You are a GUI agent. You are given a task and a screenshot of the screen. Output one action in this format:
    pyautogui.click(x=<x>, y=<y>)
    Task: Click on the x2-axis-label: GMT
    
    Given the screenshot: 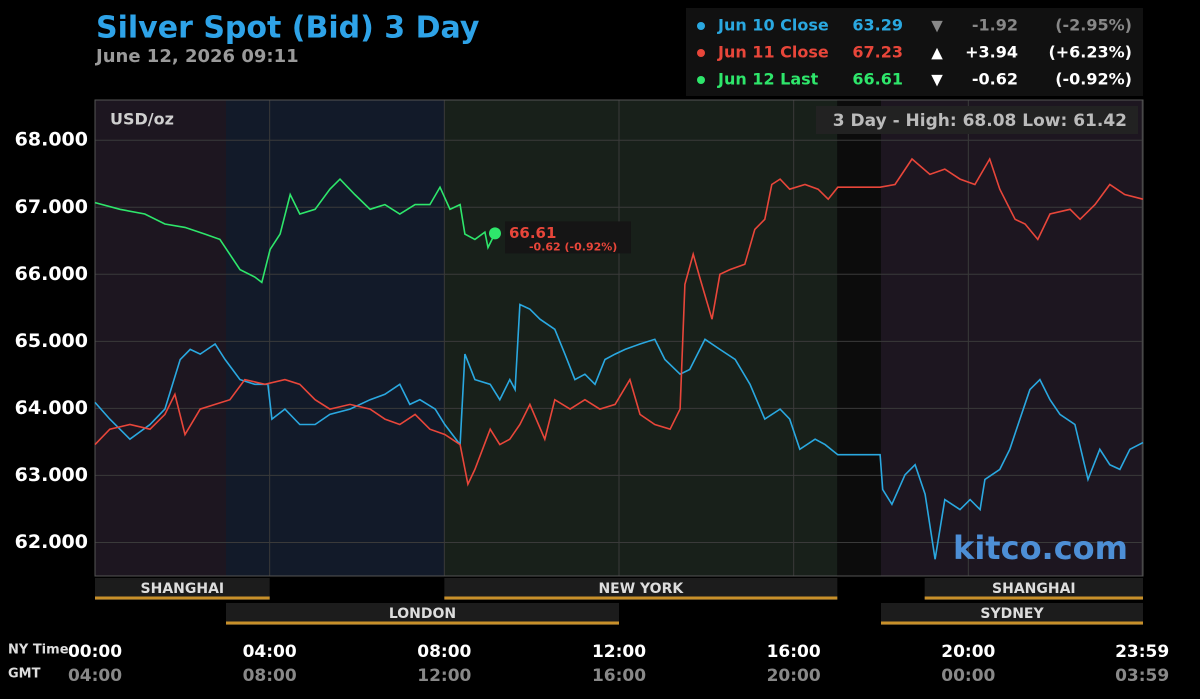 What is the action you would take?
    pyautogui.click(x=24, y=674)
    